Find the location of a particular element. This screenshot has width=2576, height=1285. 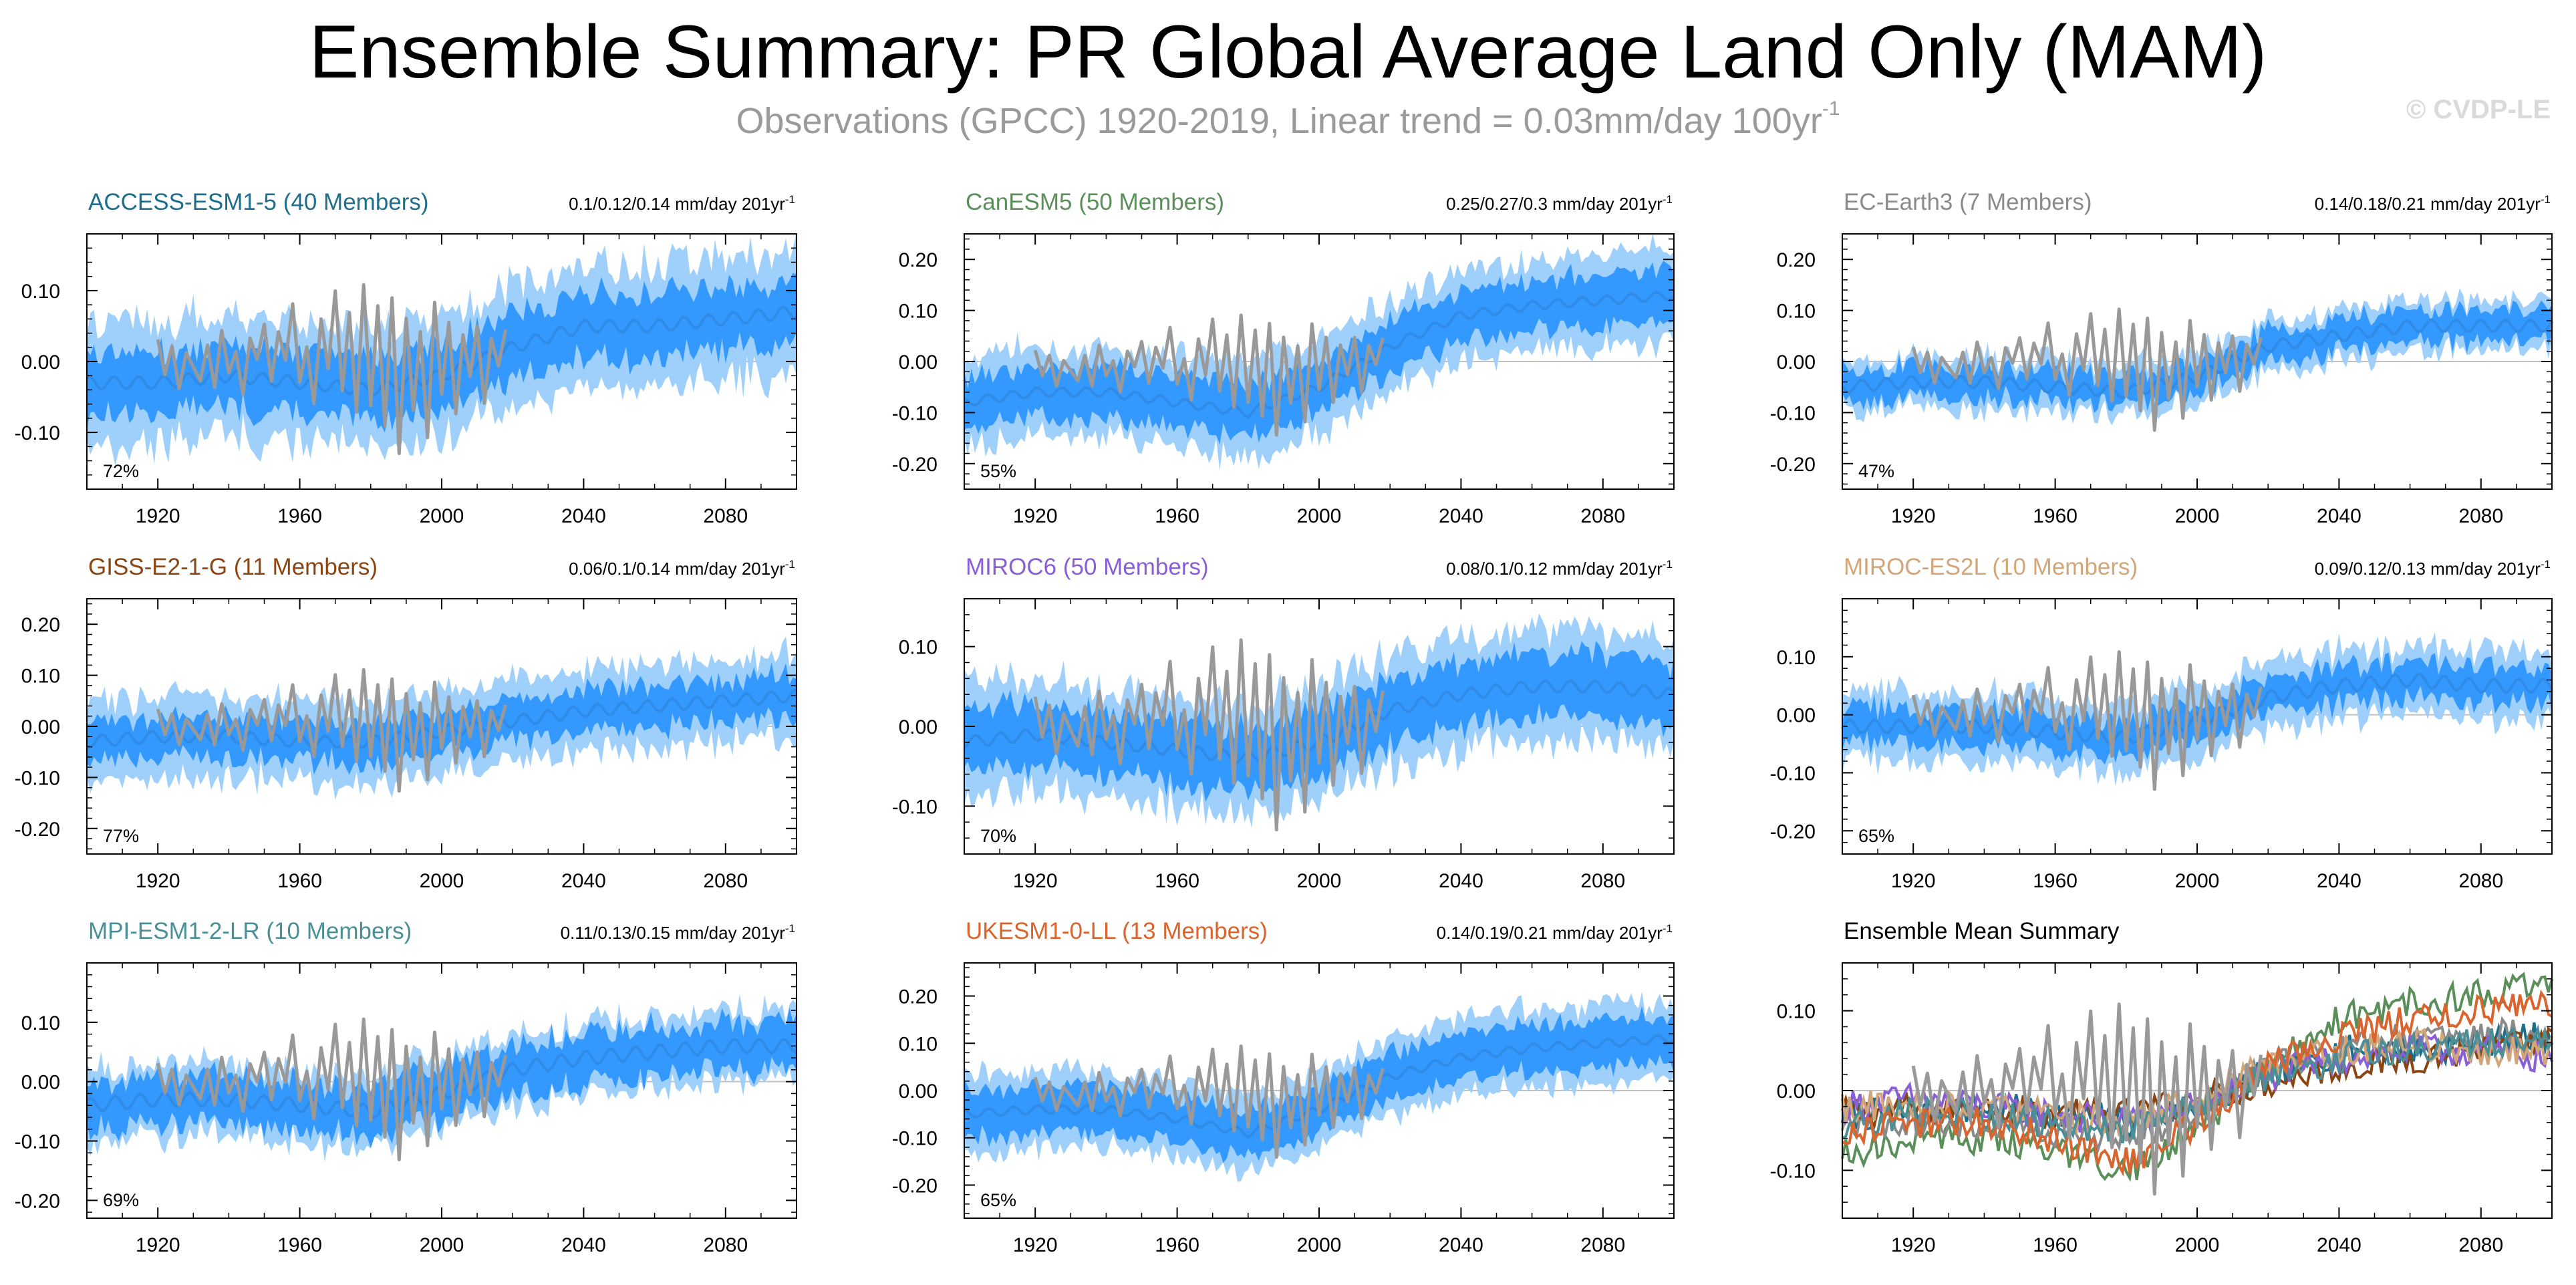

panel-trend-label: 0.14/0.19/0.21 mm/day 201yr-1 is located at coordinates (1555, 932).